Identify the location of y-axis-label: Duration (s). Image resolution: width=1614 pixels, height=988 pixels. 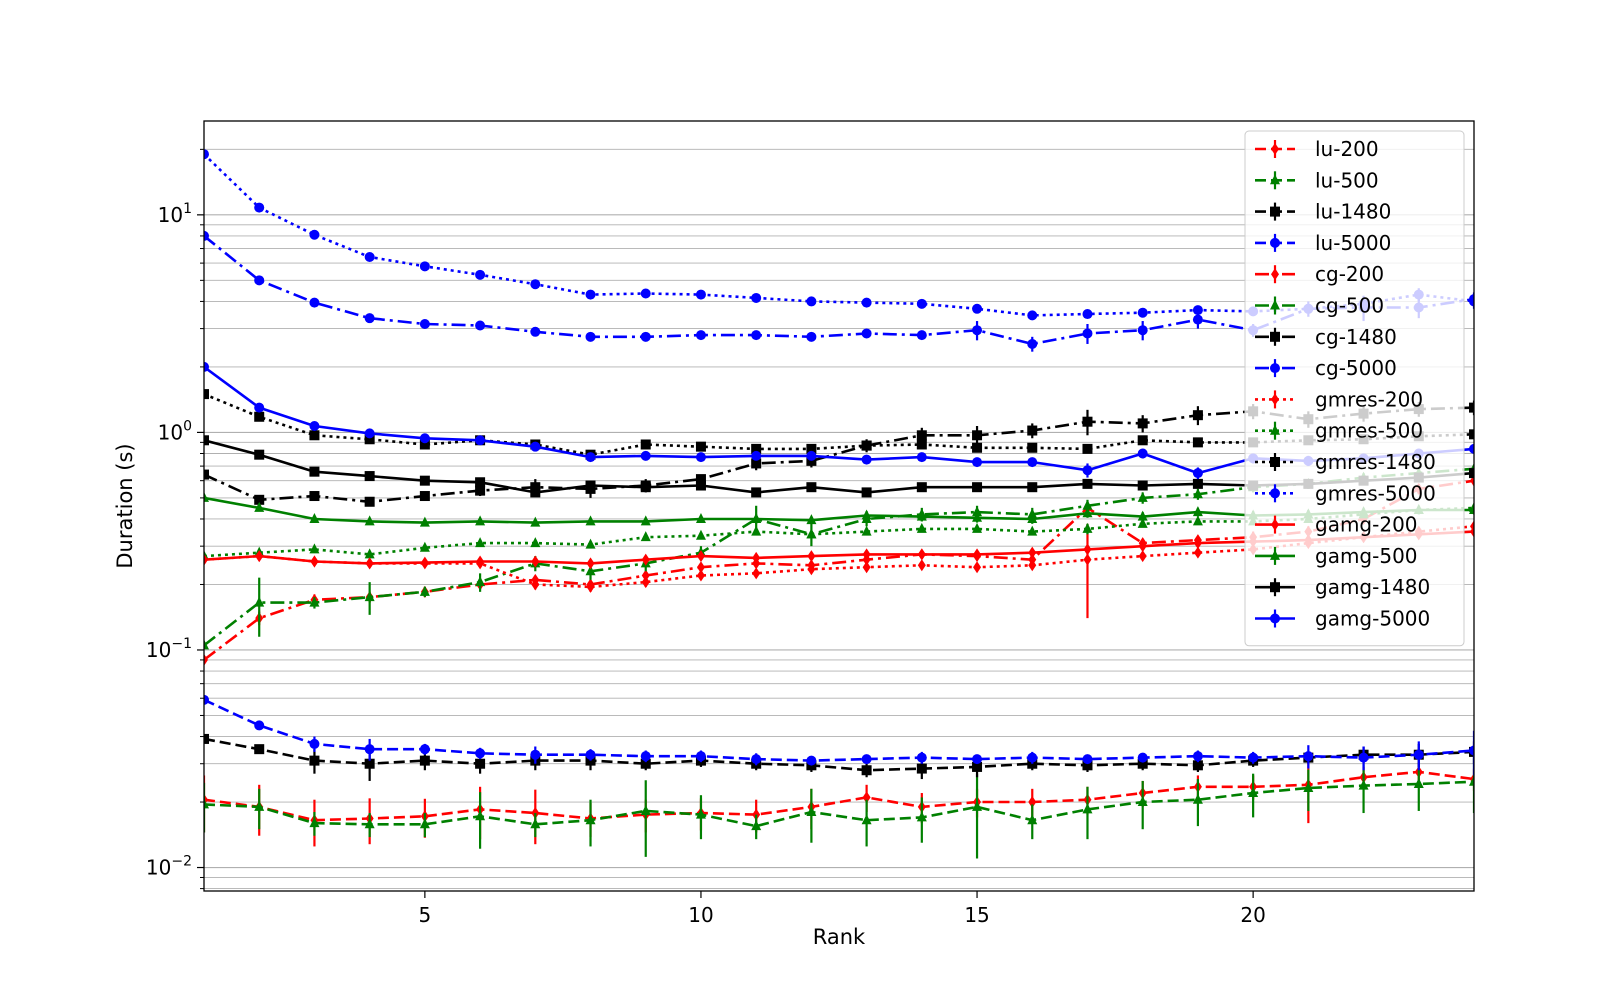
(125, 505).